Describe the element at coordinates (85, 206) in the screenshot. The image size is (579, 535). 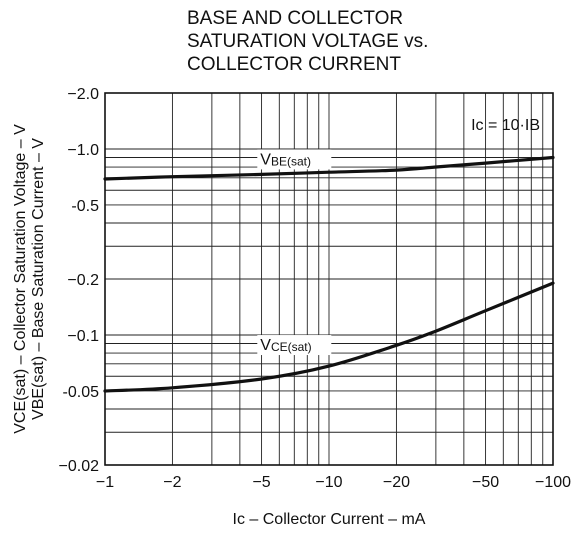
I see `y-tick-label: -0.5` at that location.